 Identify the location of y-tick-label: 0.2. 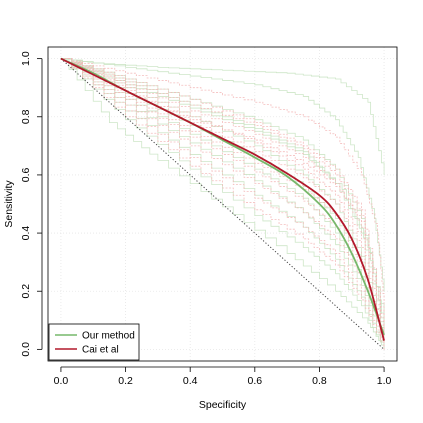
(26, 291).